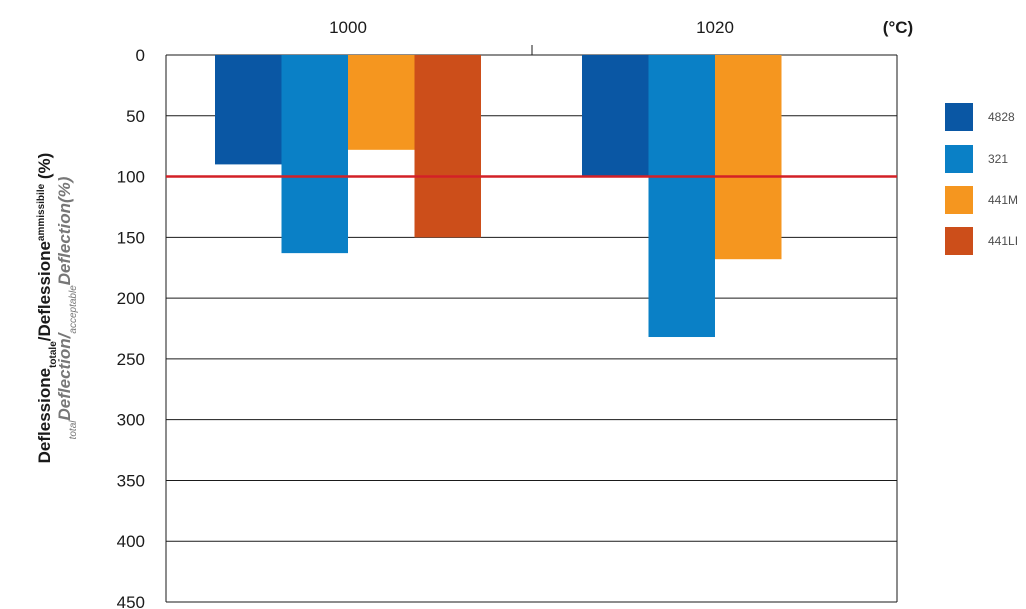 This screenshot has width=1026, height=609. What do you see at coordinates (131, 480) in the screenshot?
I see `y-tick-label: 350` at bounding box center [131, 480].